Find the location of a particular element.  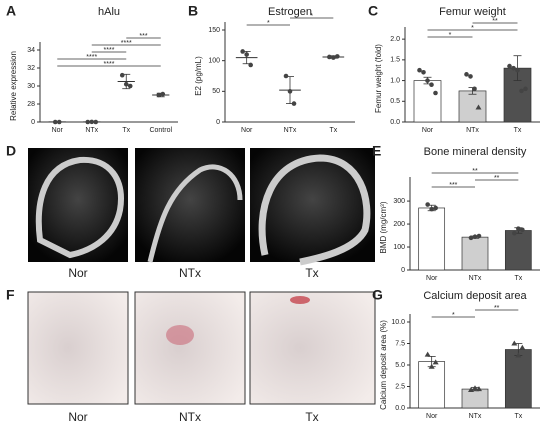

y-tick-label: 50 is located at coordinates (216, 91).